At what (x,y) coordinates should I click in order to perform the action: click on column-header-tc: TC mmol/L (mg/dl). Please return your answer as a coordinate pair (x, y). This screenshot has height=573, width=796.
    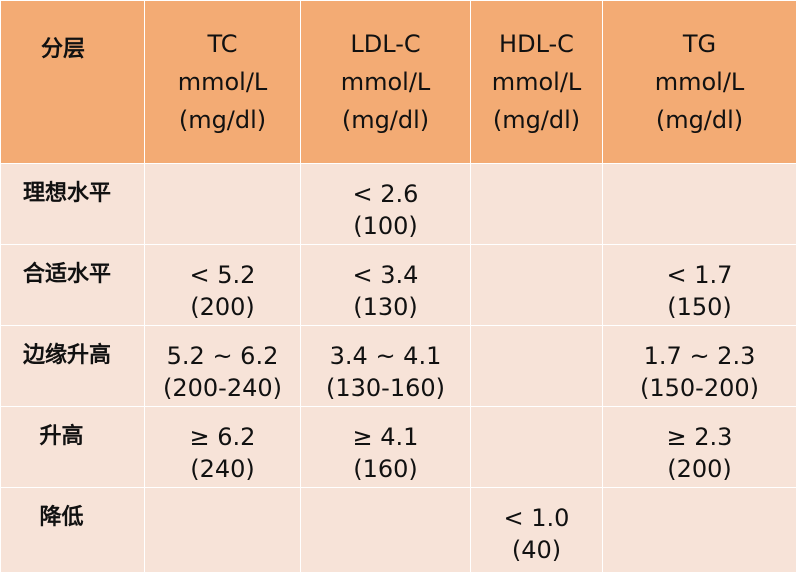
    Looking at the image, I should click on (223, 82).